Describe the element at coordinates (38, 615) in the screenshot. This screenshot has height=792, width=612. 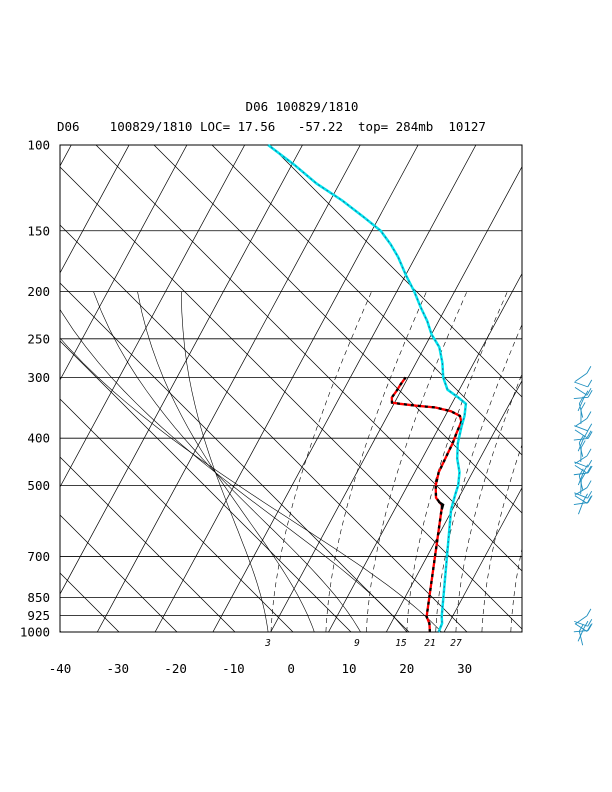
I see `pressure-label: 925` at that location.